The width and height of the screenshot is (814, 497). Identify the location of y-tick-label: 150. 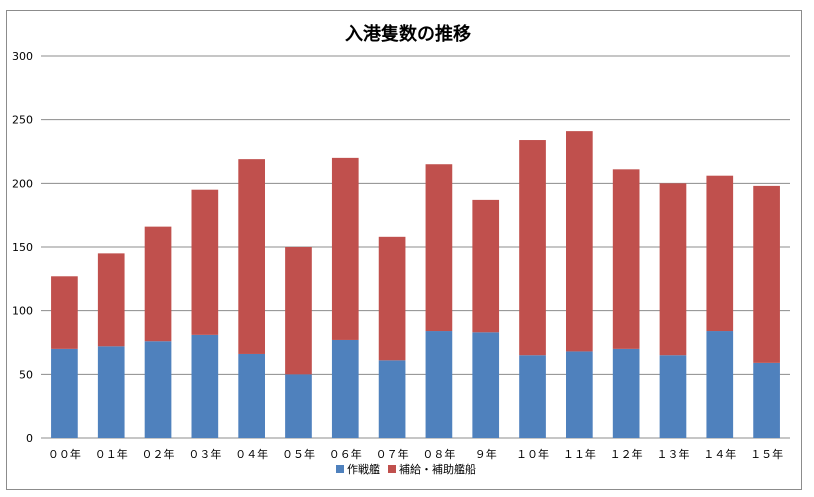
(22, 247).